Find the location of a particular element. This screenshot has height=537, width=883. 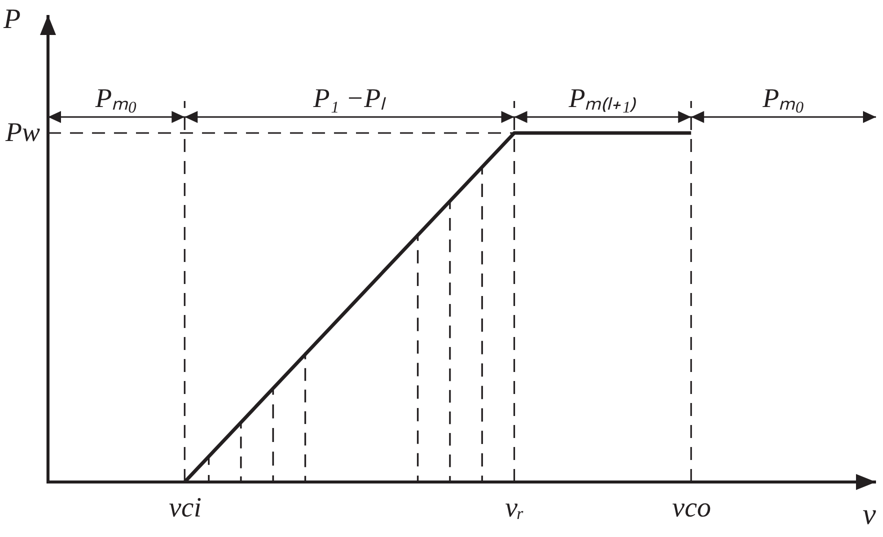

x-tick-label: vci is located at coordinates (185, 508).